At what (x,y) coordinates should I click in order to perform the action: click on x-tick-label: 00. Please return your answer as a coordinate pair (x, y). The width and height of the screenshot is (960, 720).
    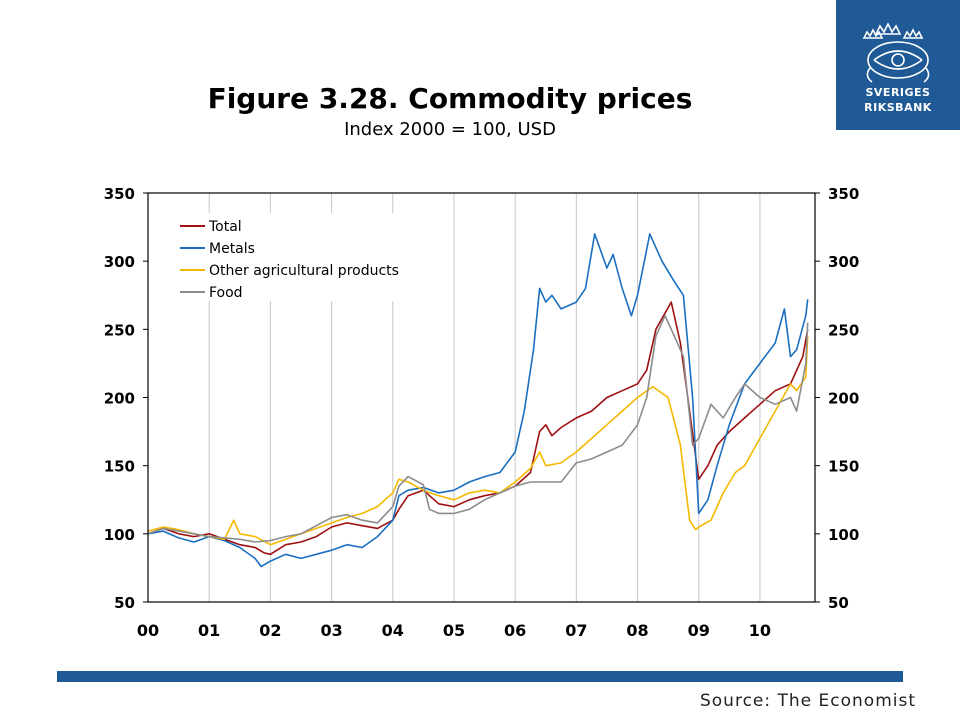
    Looking at the image, I should click on (148, 630).